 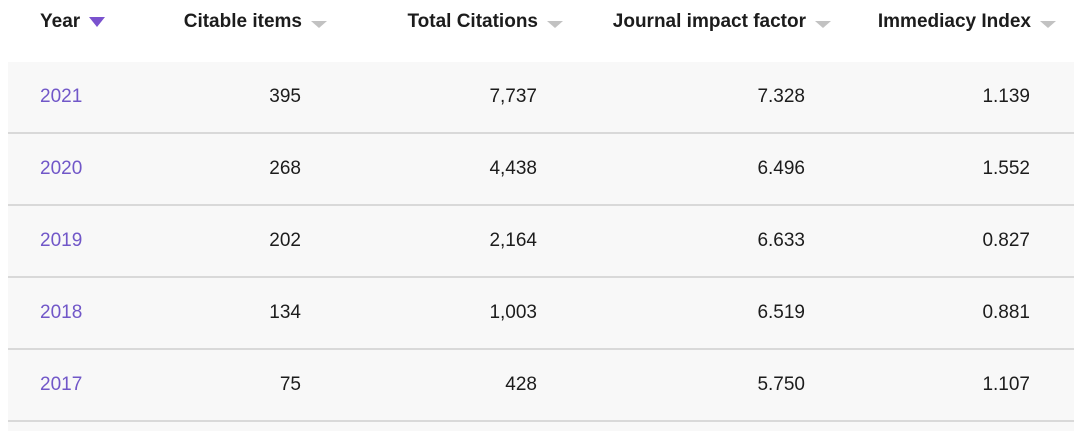 What do you see at coordinates (290, 384) in the screenshot?
I see `citable-items-cell: 75` at bounding box center [290, 384].